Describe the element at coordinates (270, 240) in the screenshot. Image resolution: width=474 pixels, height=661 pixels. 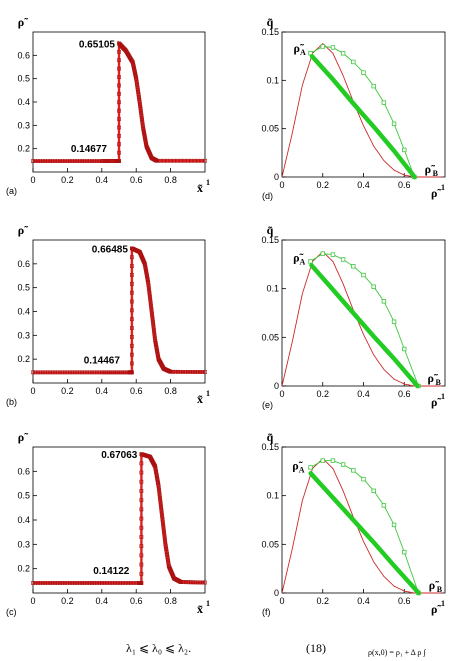
I see `y-tick-label: 0.15` at that location.